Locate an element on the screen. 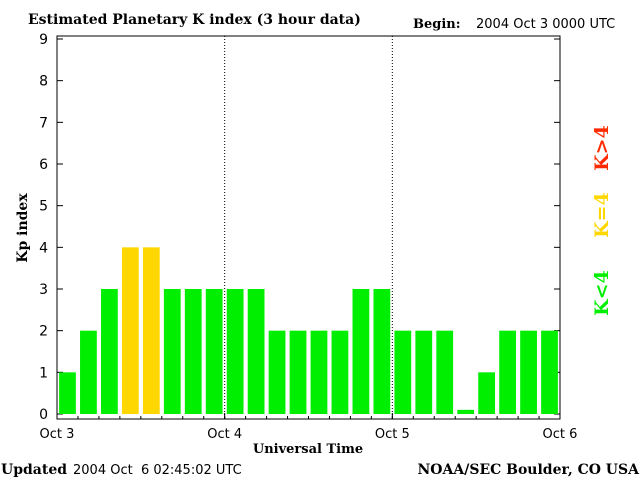 The width and height of the screenshot is (640, 480). x-tick-label: Oct 6 is located at coordinates (560, 434).